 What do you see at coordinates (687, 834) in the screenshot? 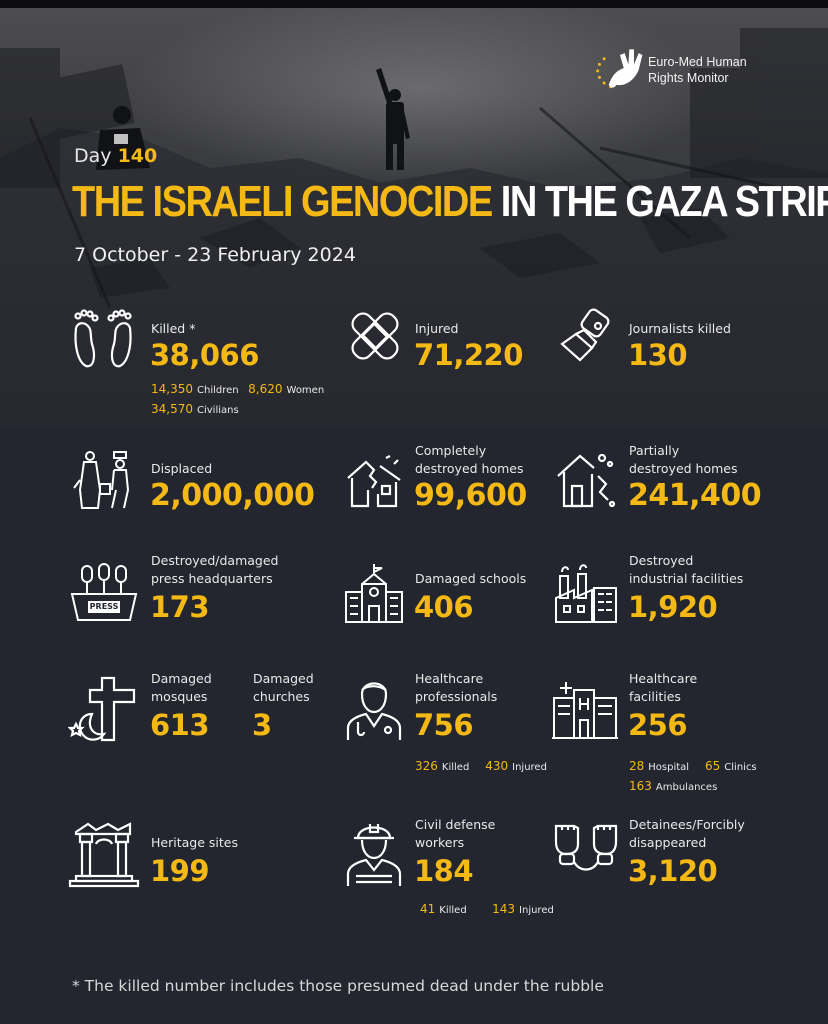
I see `detainees-label: Detainees/Forcibly disappeared` at bounding box center [687, 834].